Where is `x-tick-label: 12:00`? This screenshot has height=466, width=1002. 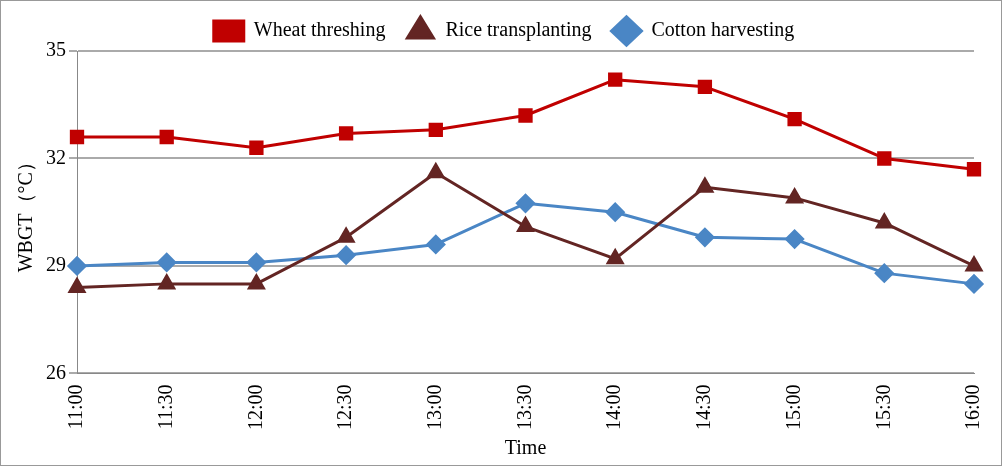
x-tick-label: 12:00 is located at coordinates (254, 407).